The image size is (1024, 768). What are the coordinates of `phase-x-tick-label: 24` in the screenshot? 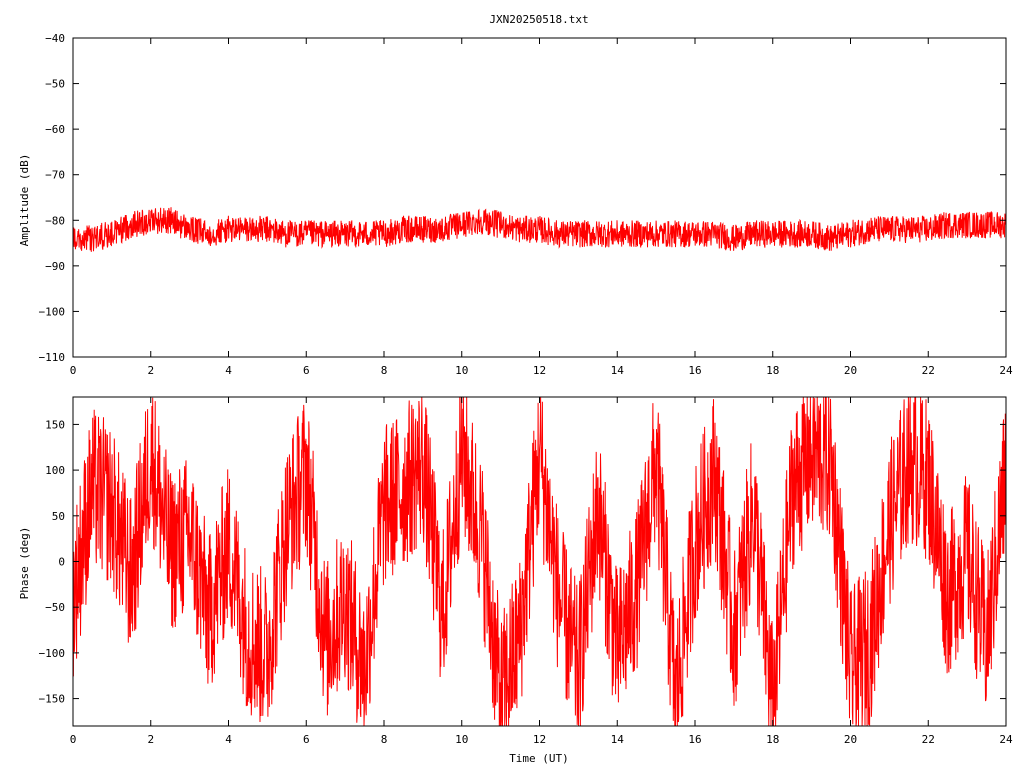 It's located at (1006, 739).